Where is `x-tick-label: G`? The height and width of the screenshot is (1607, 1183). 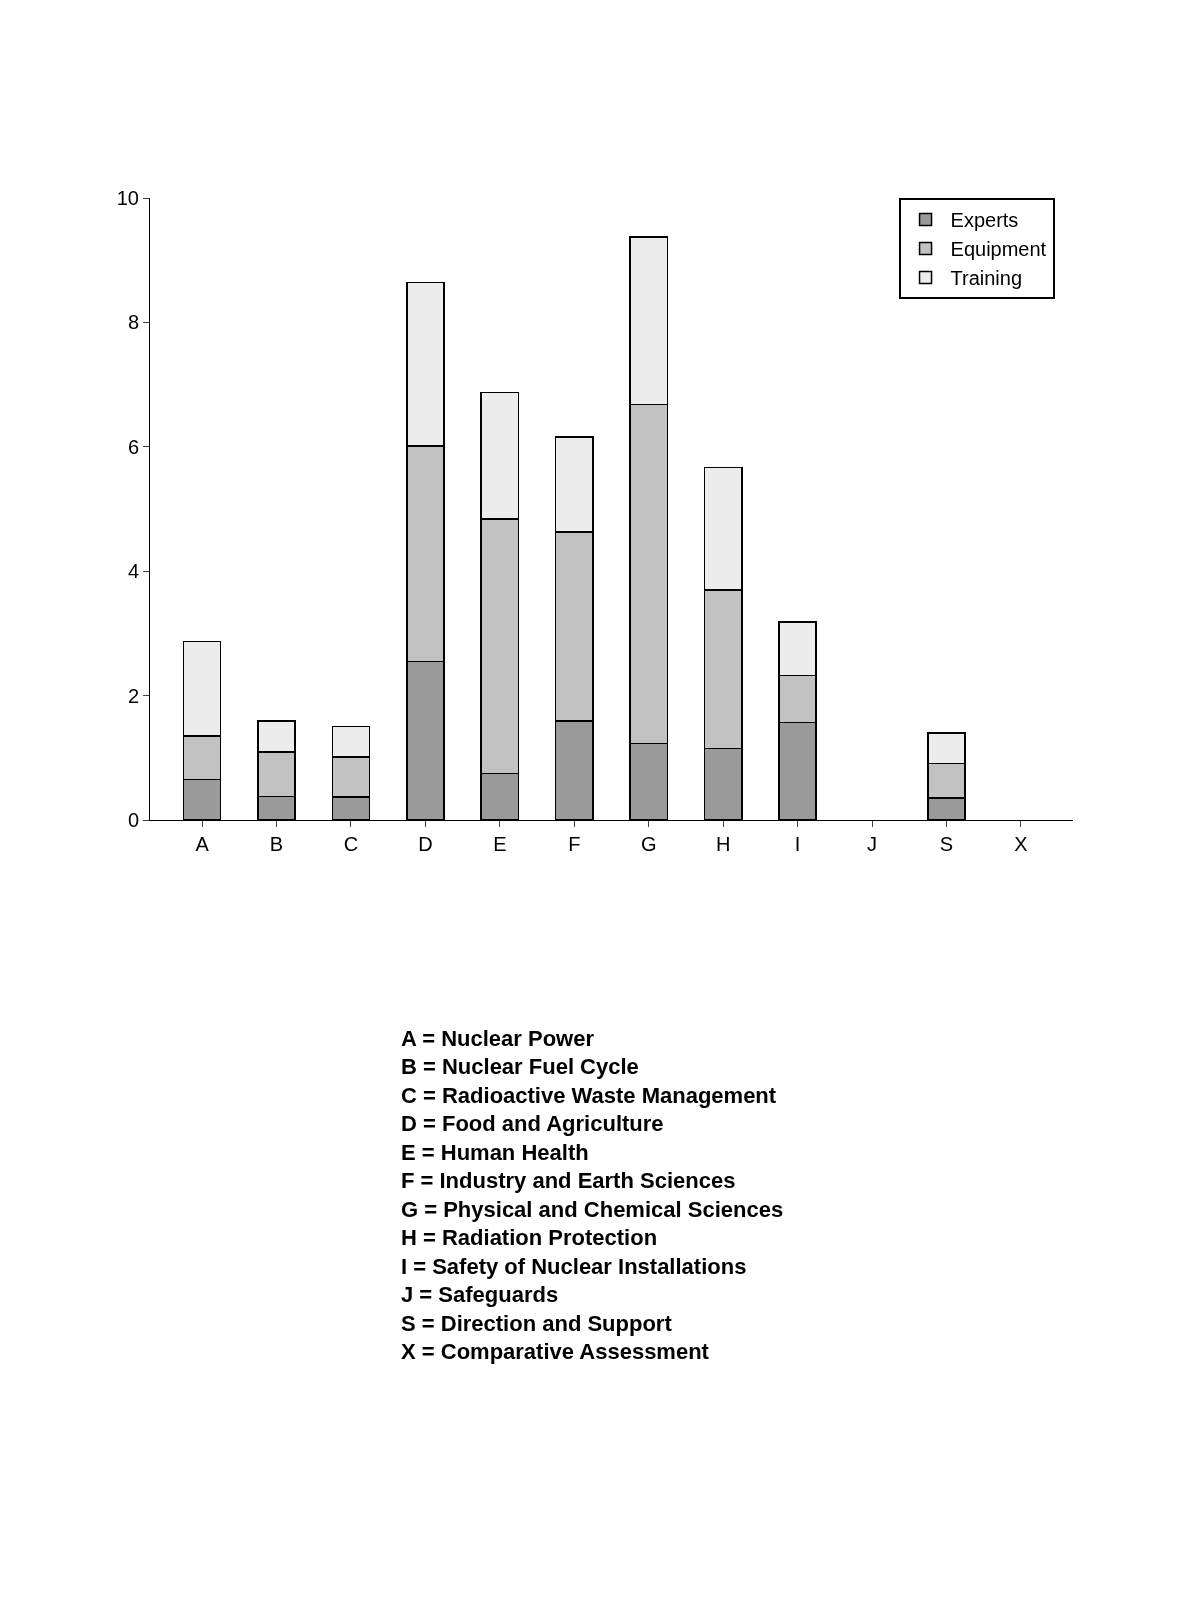
x-tick-label: G is located at coordinates (648, 844).